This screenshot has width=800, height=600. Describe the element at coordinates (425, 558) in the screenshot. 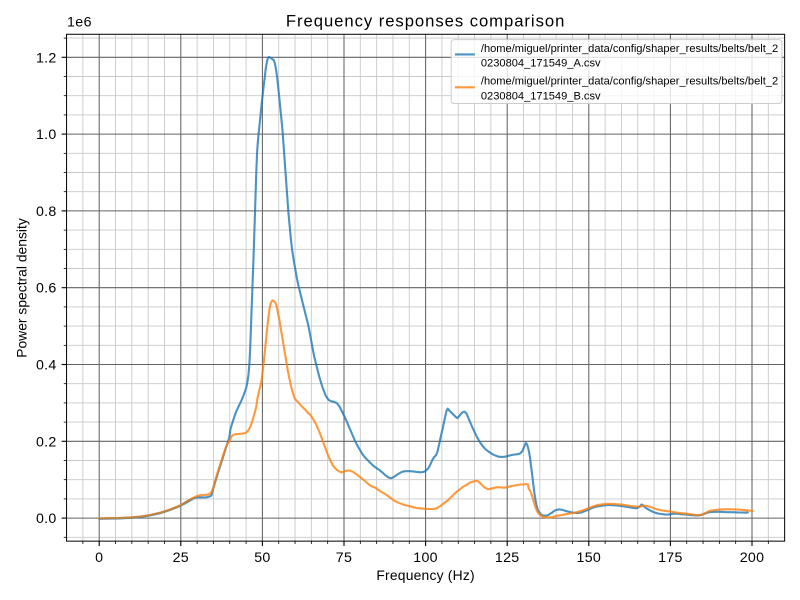

I see `svg-text: 100` at that location.